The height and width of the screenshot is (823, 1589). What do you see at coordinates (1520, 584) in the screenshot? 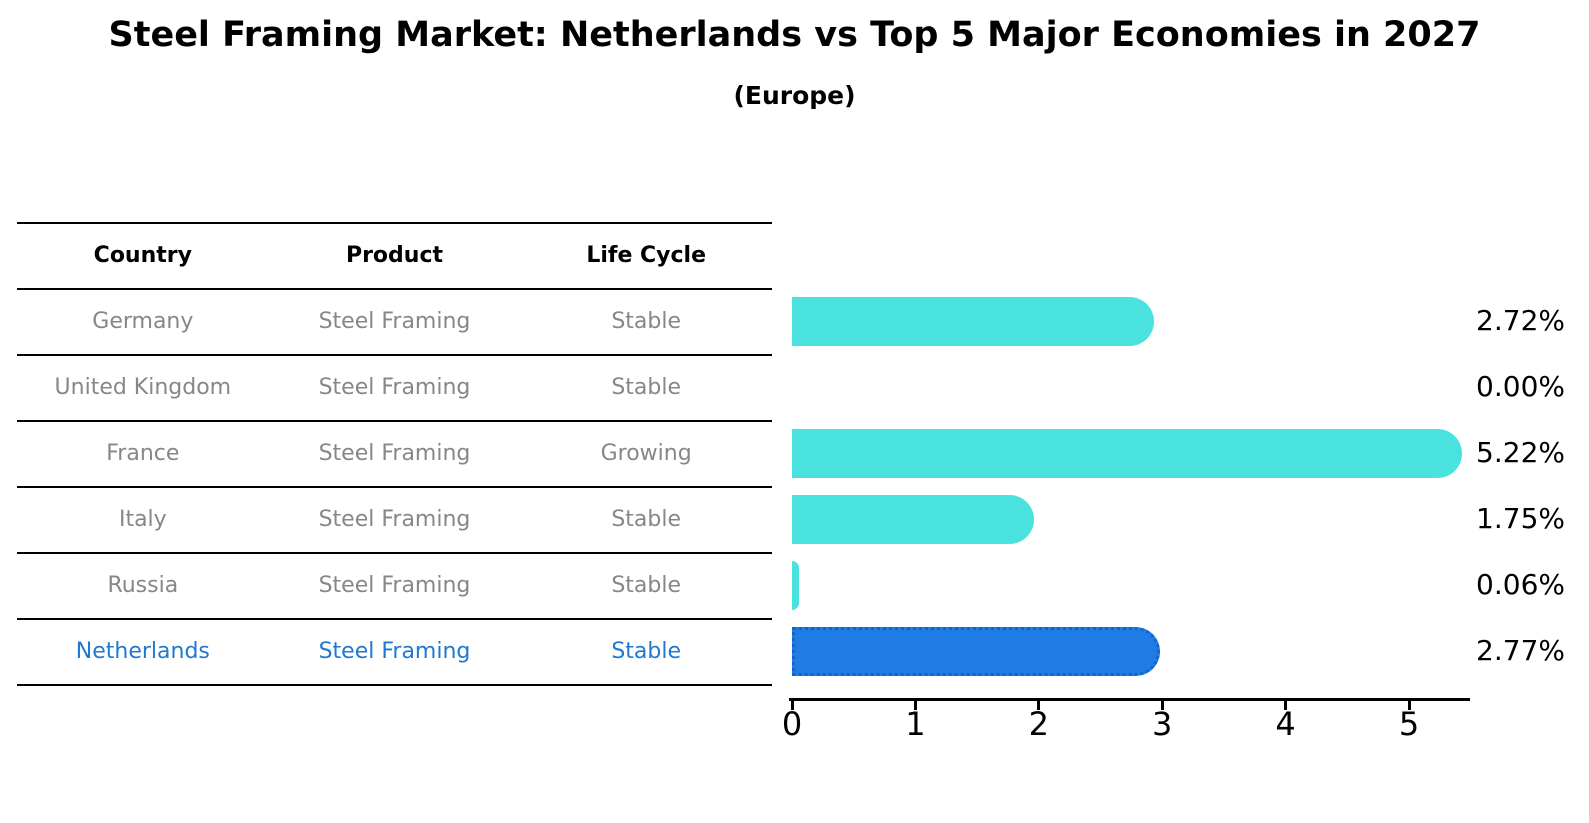
I see `value-label: 0.06%` at bounding box center [1520, 584].